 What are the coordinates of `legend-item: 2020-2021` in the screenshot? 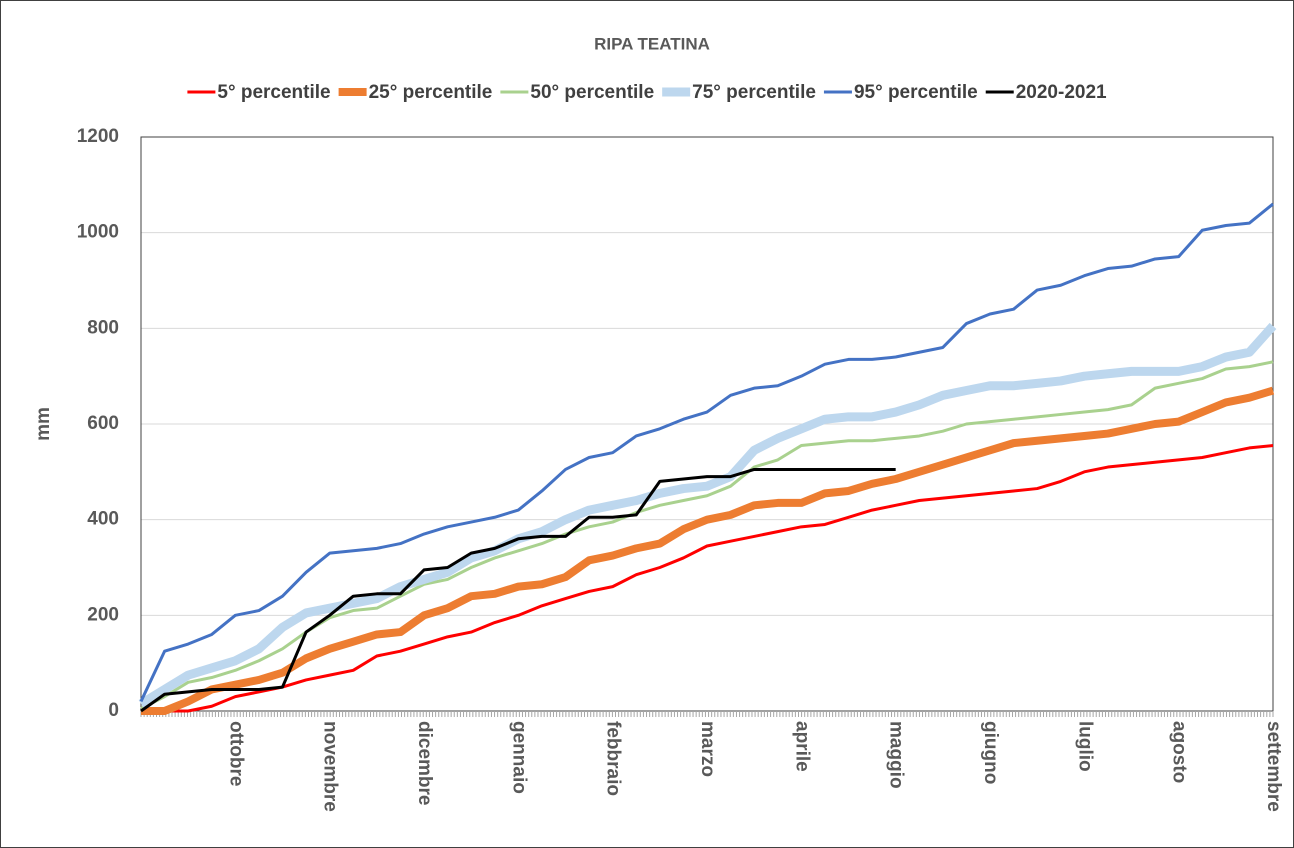 It's located at (1046, 92).